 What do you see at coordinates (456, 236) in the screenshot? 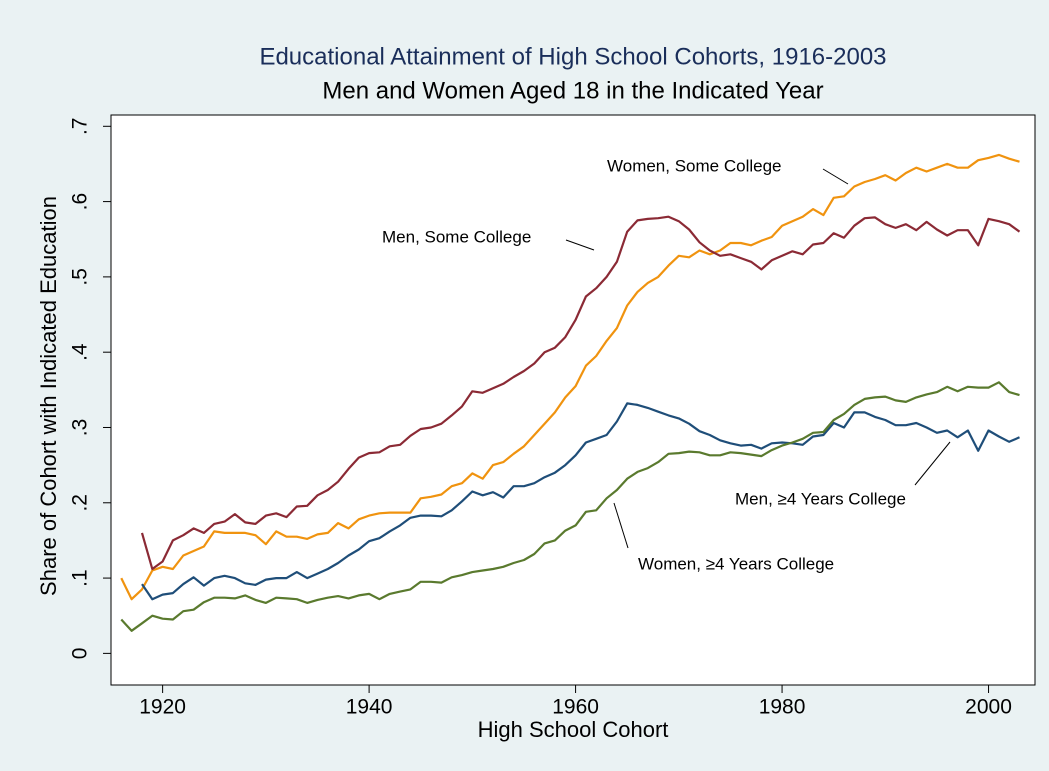
I see `series-label: Men, Some College` at bounding box center [456, 236].